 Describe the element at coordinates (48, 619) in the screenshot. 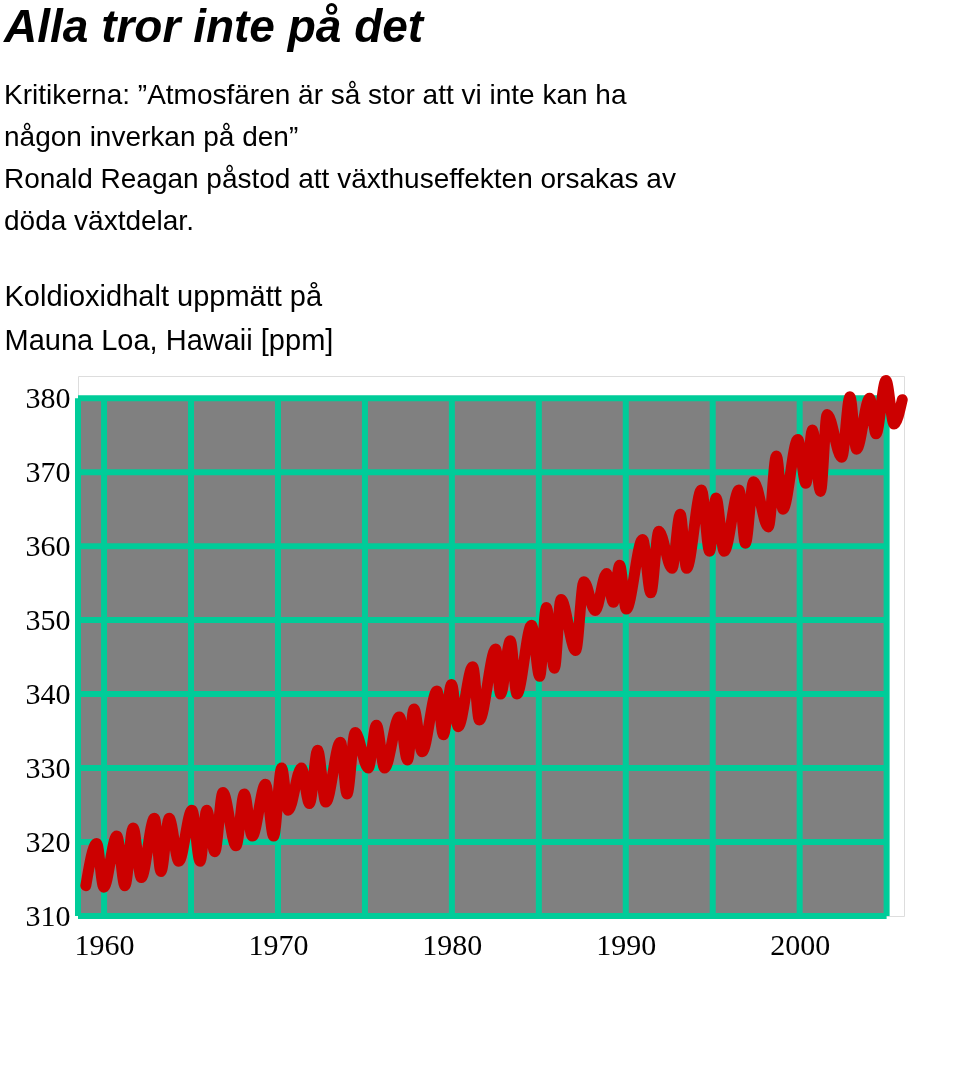

I see `y-tick-label: 350` at that location.